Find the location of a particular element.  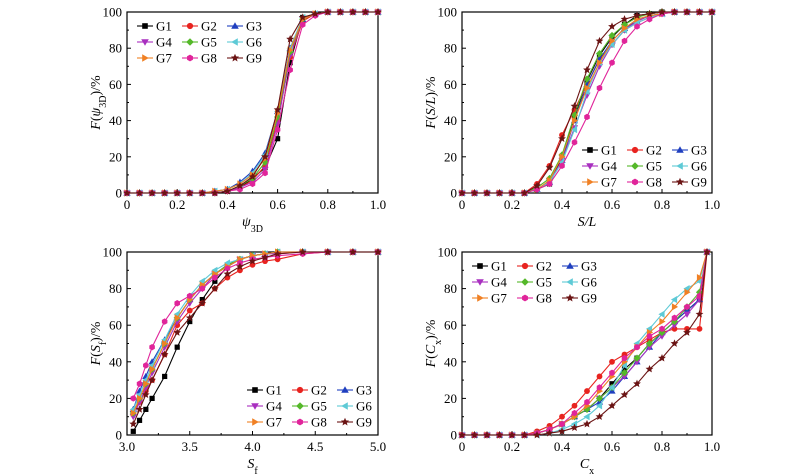

series-G8 is located at coordinates (587, 102).